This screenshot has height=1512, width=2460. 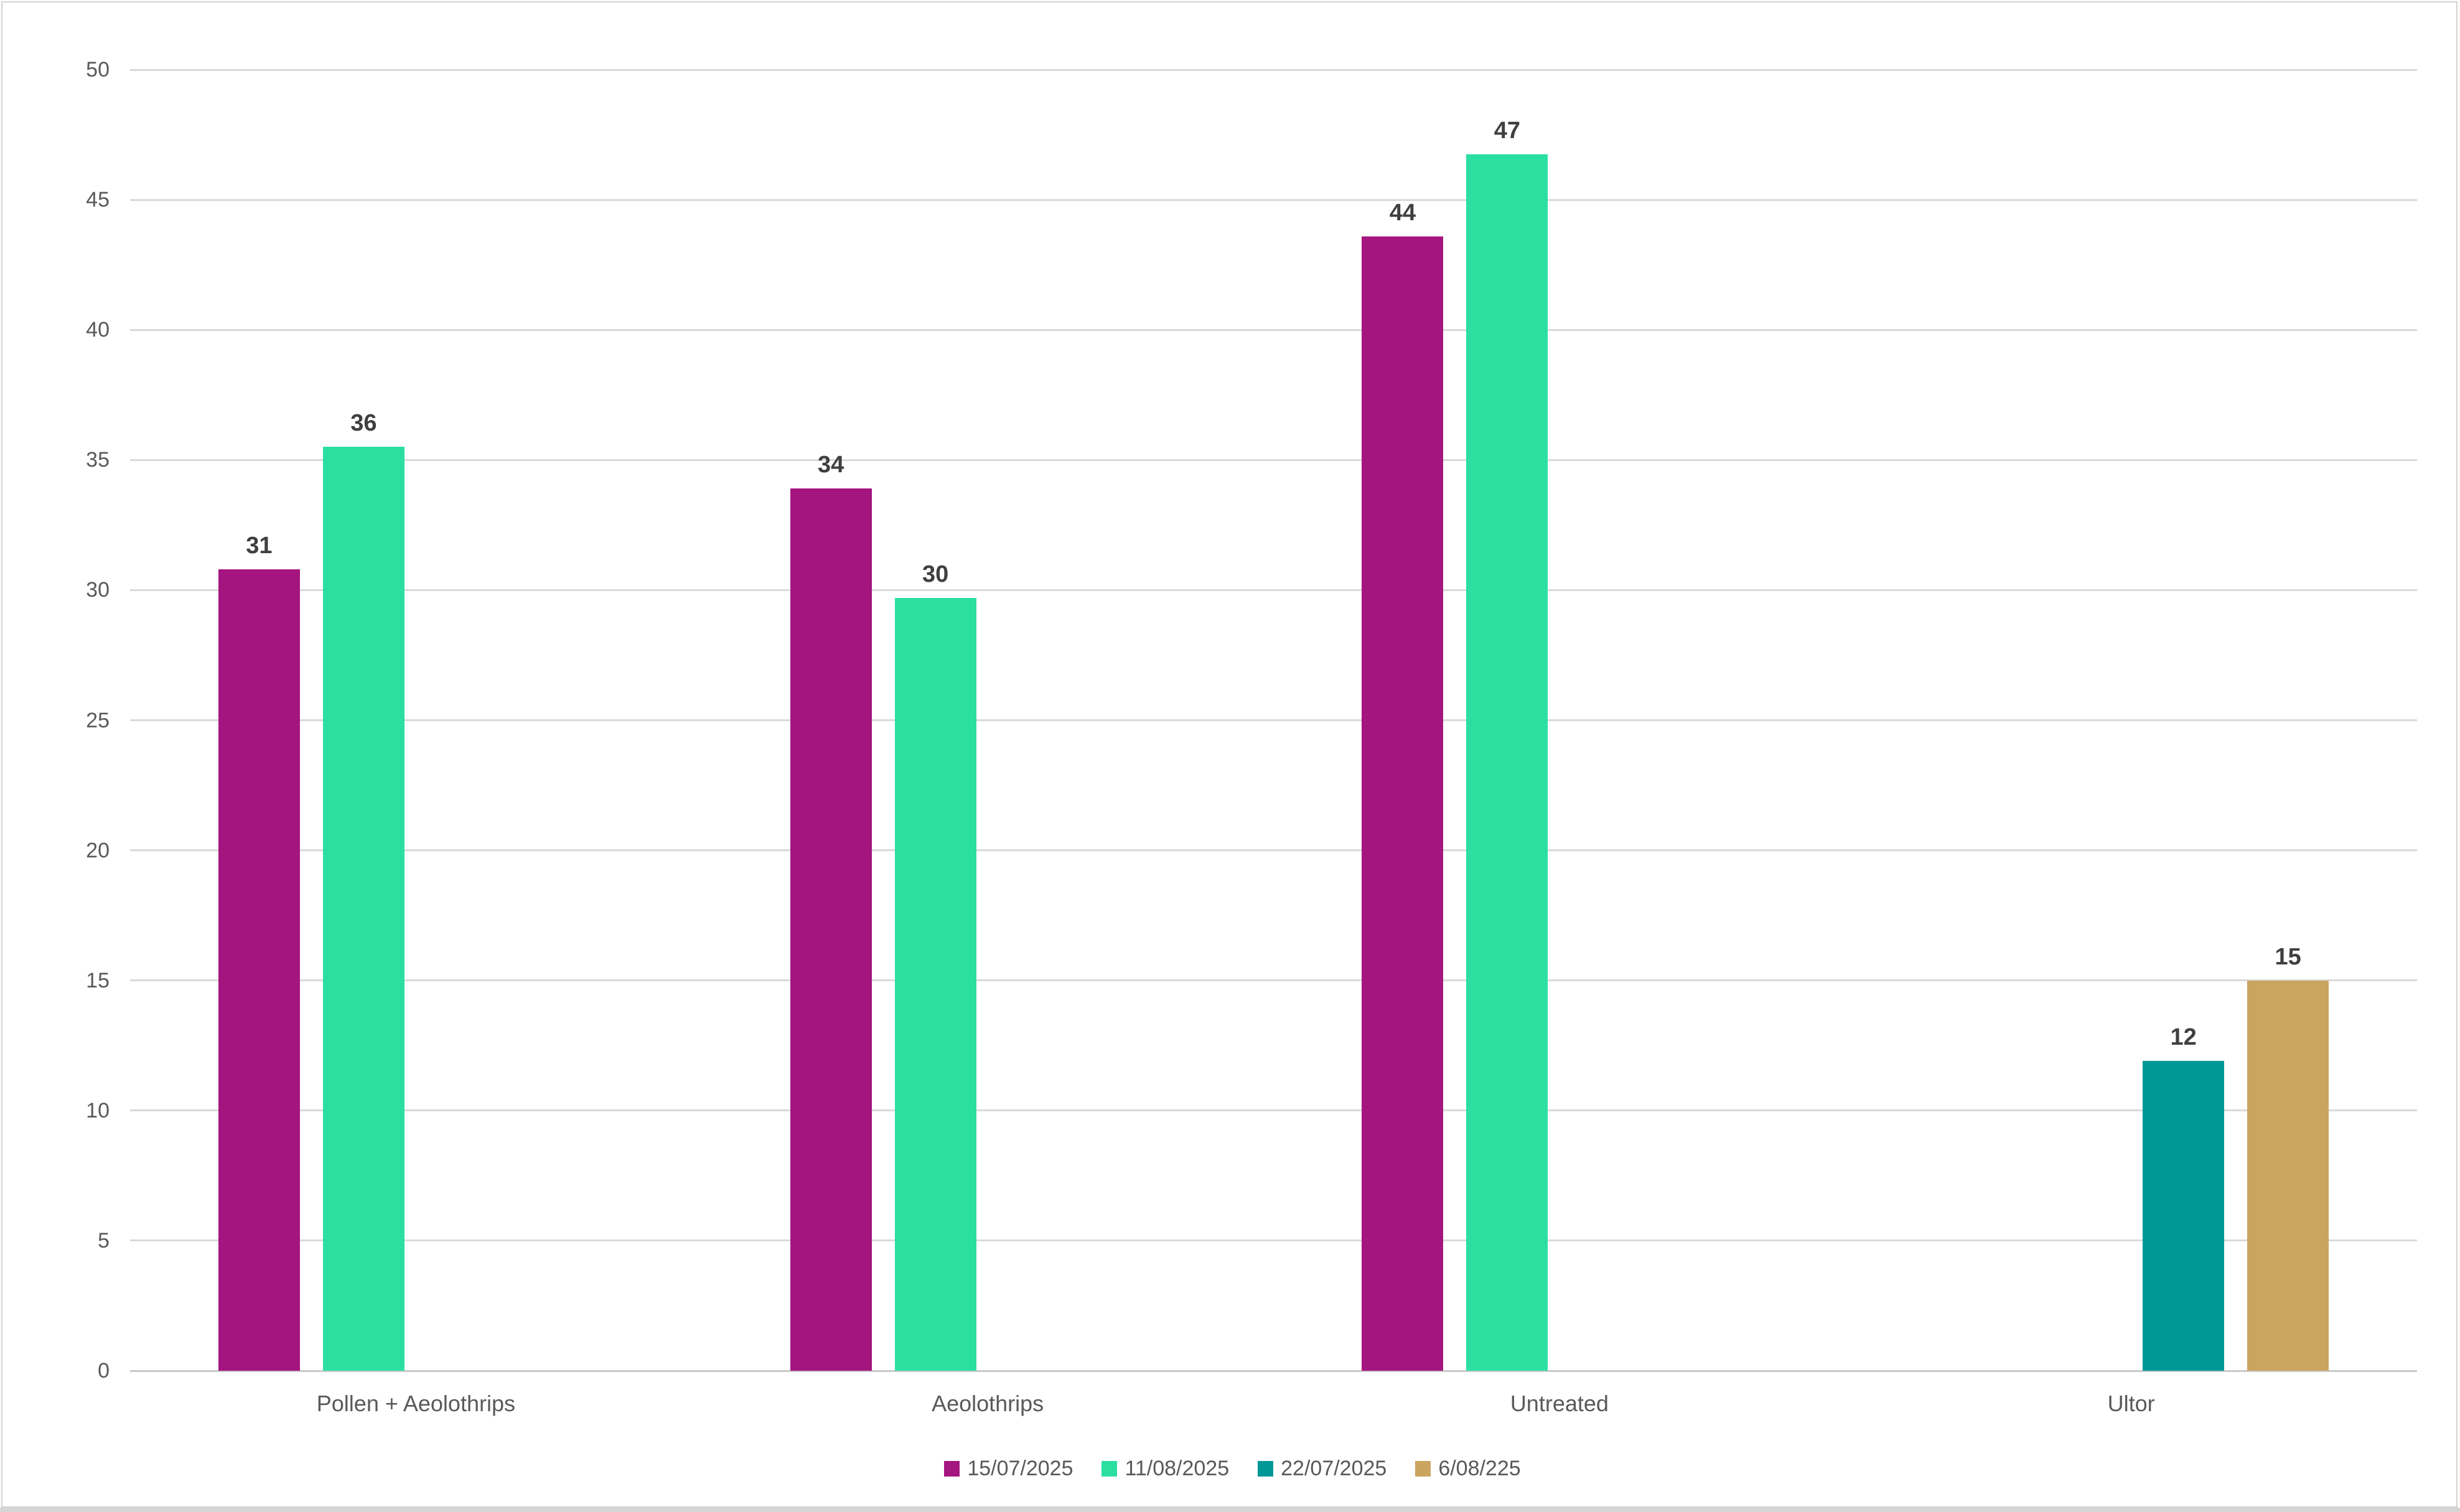 I want to click on legend-item-22-07-2025: 22/07/2025, so click(x=1322, y=1468).